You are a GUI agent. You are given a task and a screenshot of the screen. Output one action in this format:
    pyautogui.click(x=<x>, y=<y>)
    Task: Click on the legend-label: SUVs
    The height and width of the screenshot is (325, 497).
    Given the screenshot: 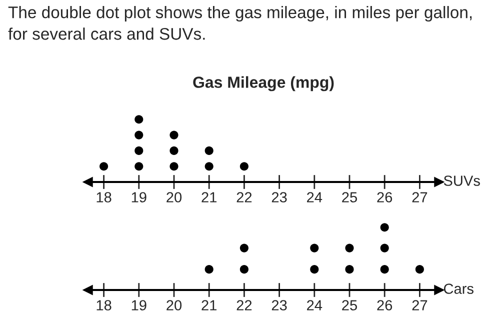 What is the action you would take?
    pyautogui.click(x=462, y=181)
    